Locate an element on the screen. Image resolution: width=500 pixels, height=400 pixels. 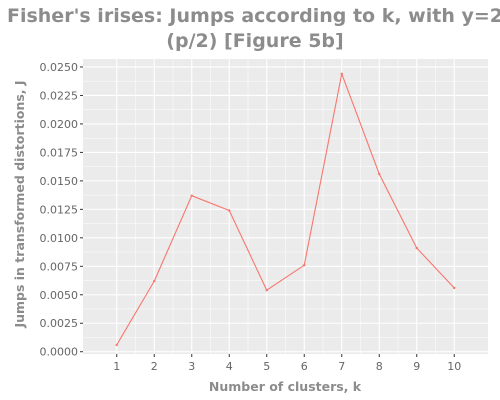
y-tick-label: 0.0225 is located at coordinates (59, 95).